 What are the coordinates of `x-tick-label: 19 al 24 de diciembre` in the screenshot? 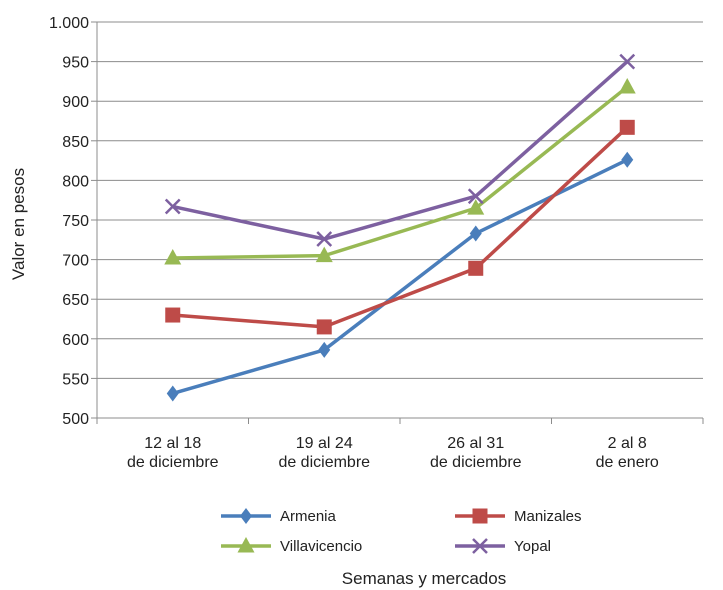 It's located at (324, 453).